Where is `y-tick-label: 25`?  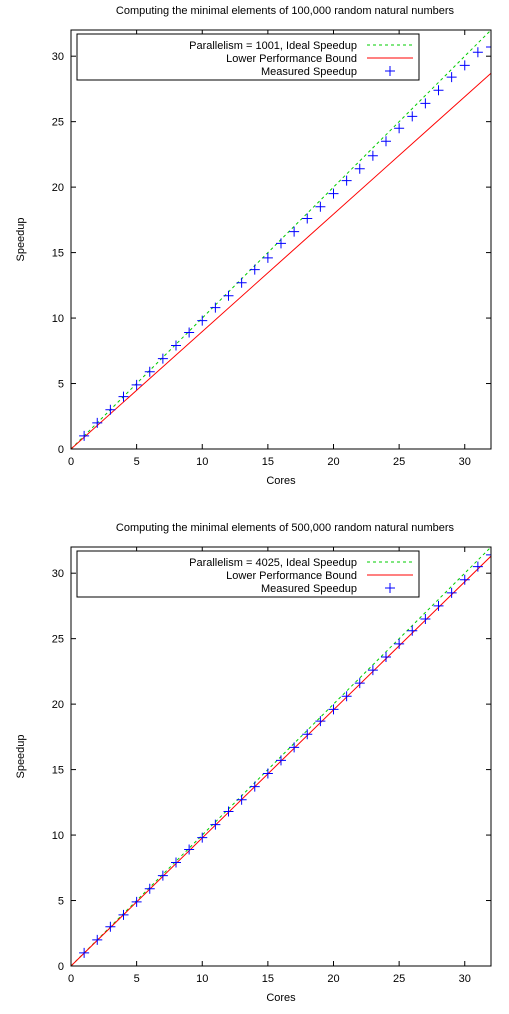 y-tick-label: 25 is located at coordinates (58, 123).